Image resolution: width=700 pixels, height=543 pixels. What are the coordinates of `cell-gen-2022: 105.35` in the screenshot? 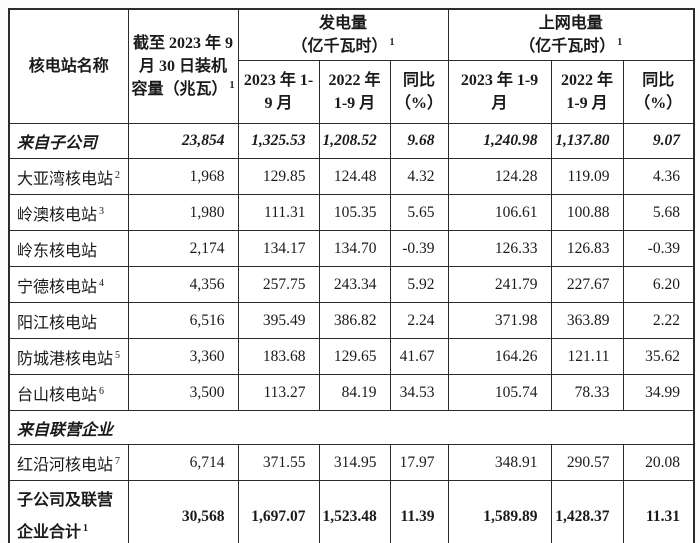 It's located at (354, 213).